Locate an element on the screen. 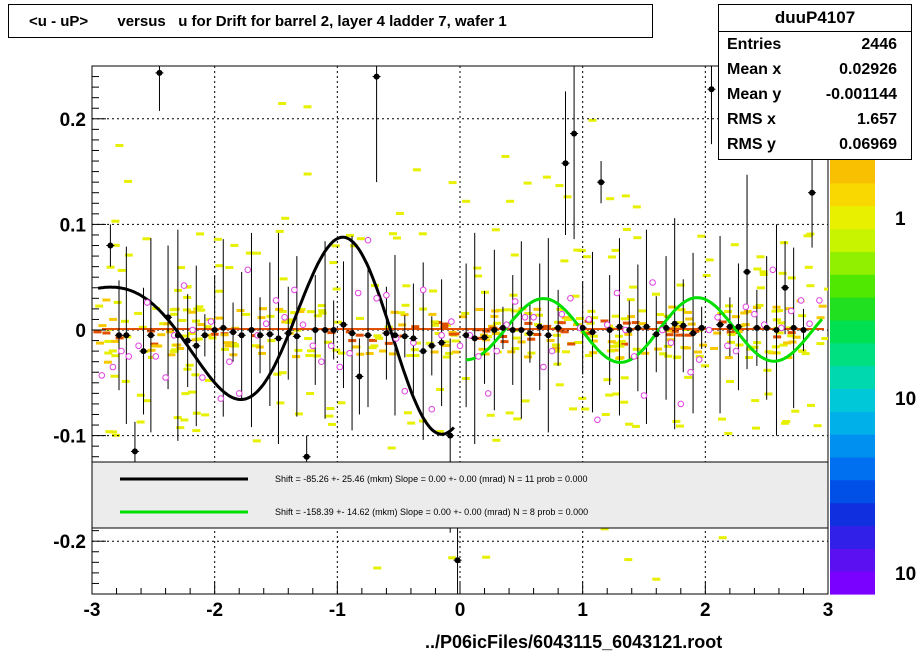  x-tick-label: -2 is located at coordinates (214, 610).